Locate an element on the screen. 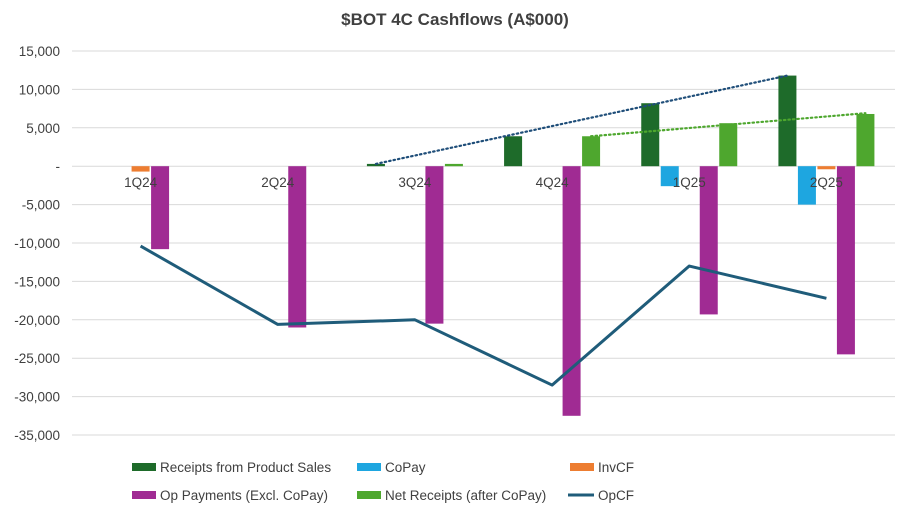 This screenshot has height=513, width=903. legend-swatch-receipts-from-product-sales is located at coordinates (144, 467).